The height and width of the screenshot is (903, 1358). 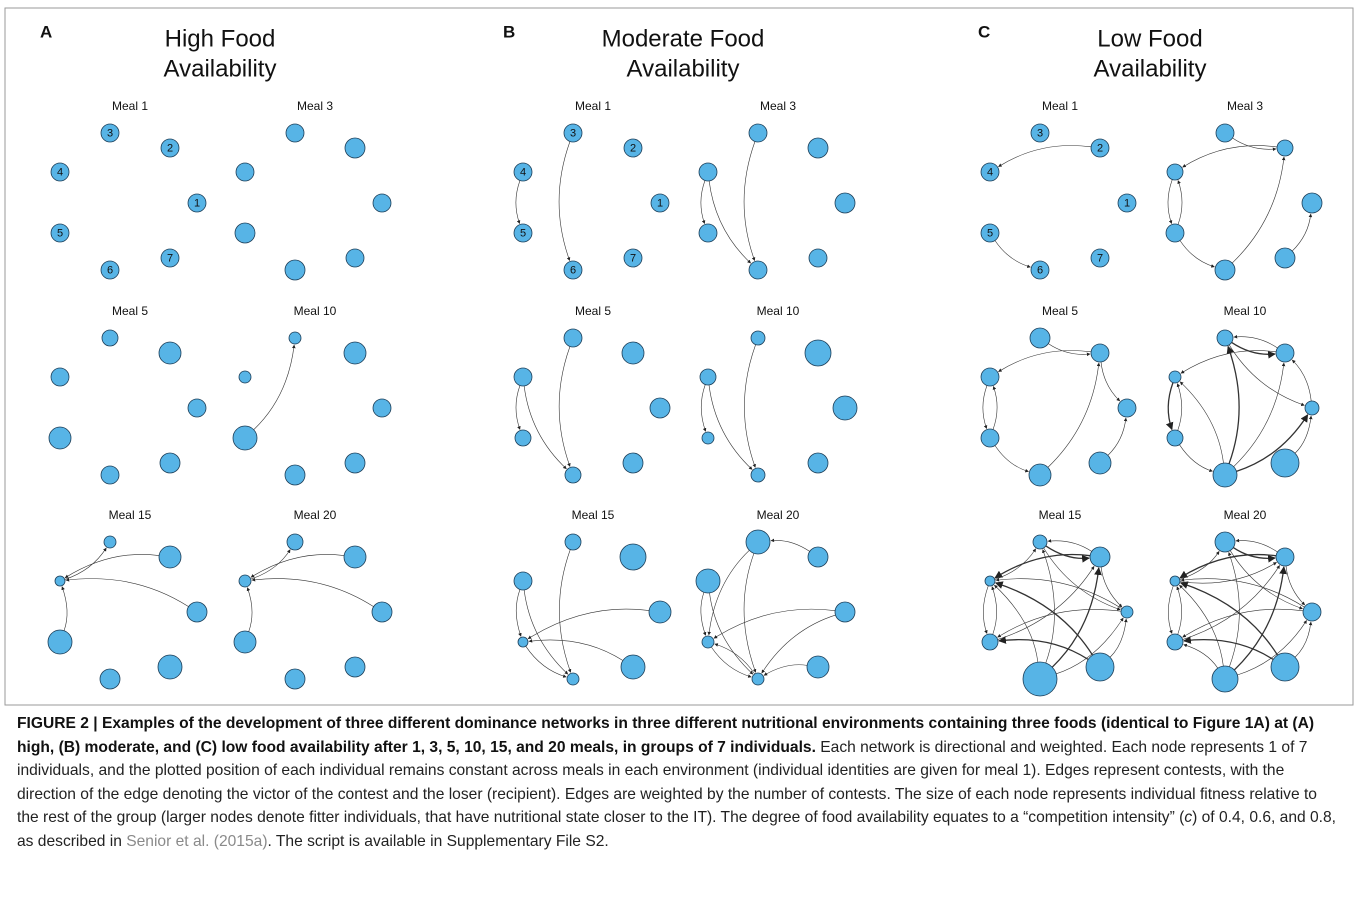 What do you see at coordinates (593, 515) in the screenshot?
I see `meal-label: Meal 15` at bounding box center [593, 515].